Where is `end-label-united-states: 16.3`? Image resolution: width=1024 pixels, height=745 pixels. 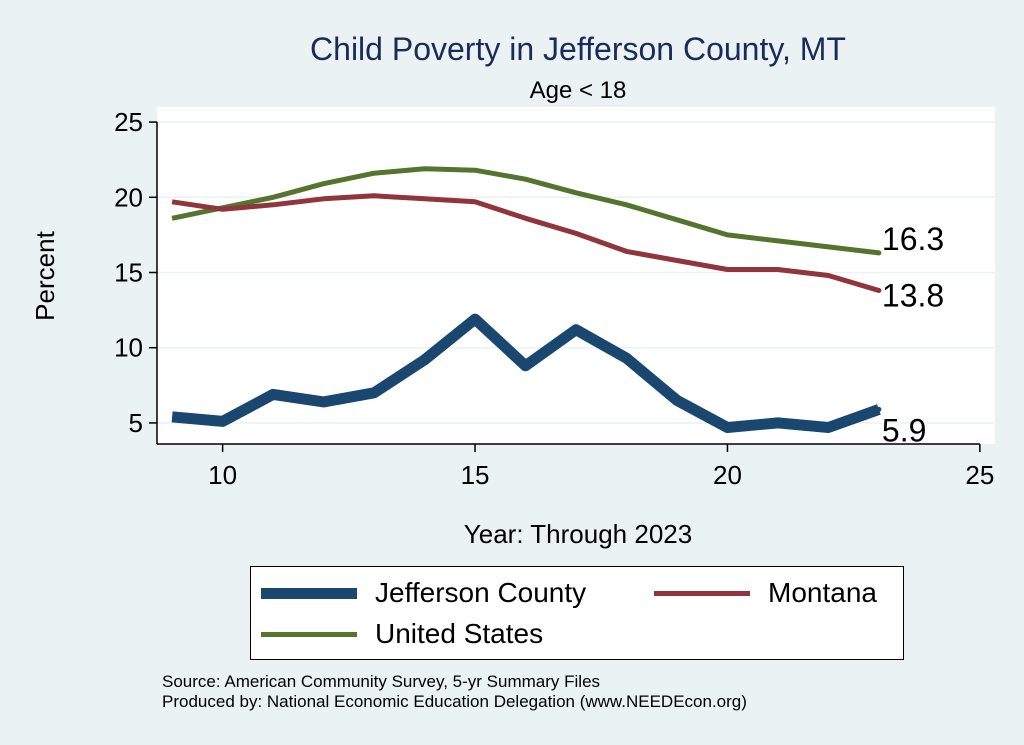
end-label-united-states: 16.3 is located at coordinates (913, 239).